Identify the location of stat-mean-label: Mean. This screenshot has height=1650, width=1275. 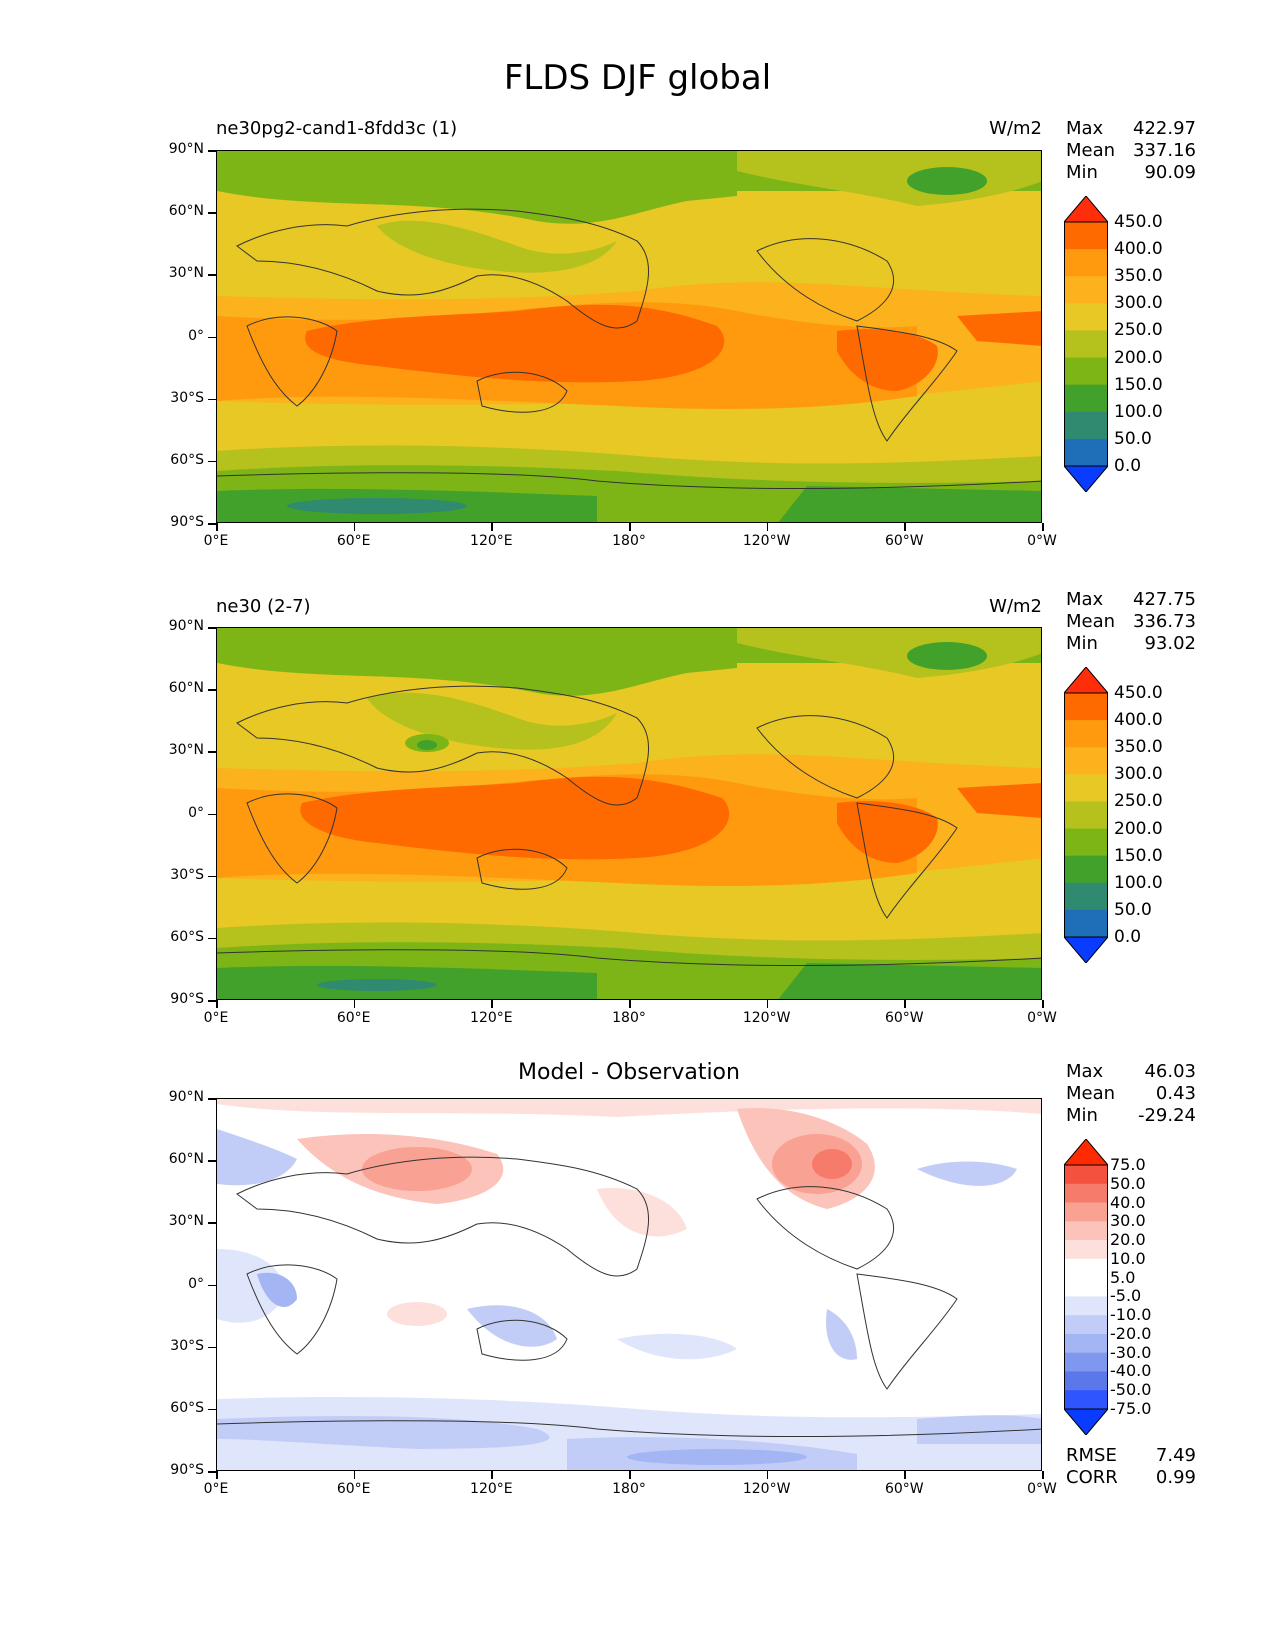
(1091, 150).